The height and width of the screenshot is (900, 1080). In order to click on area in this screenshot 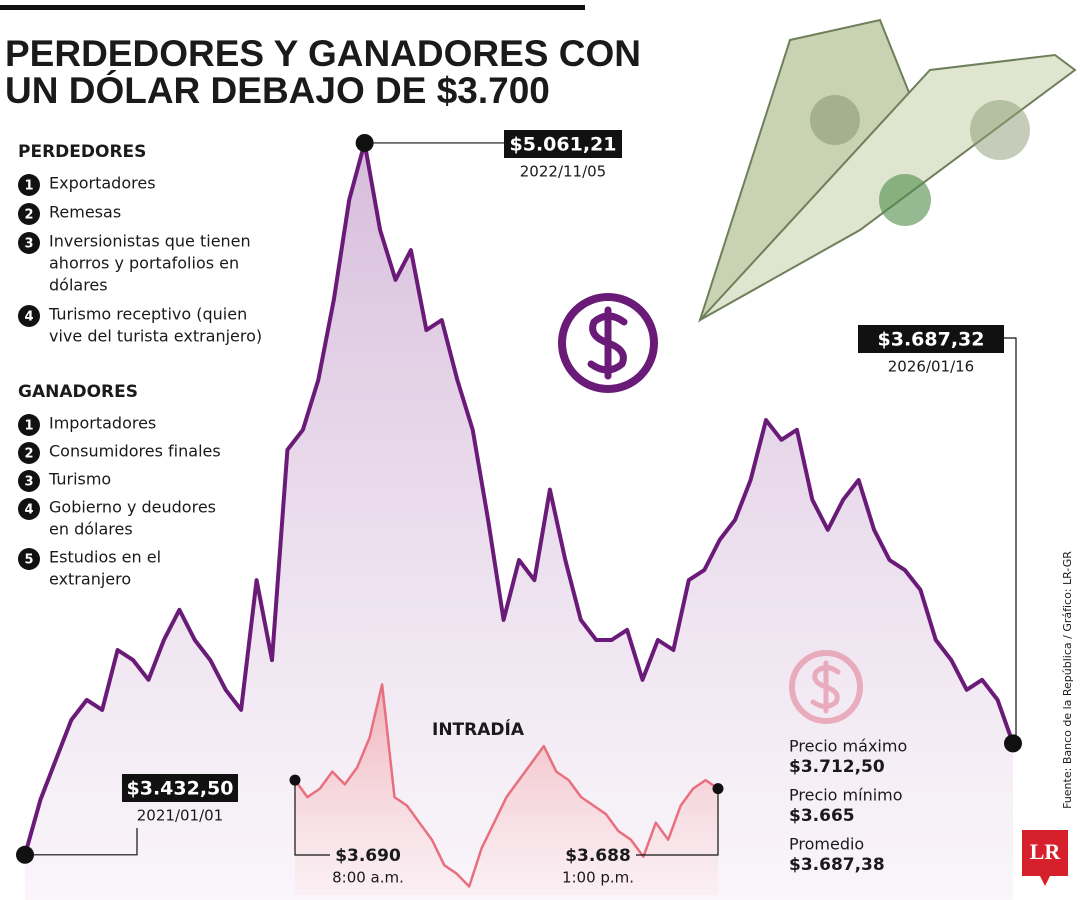, I will do `click(506, 789)`.